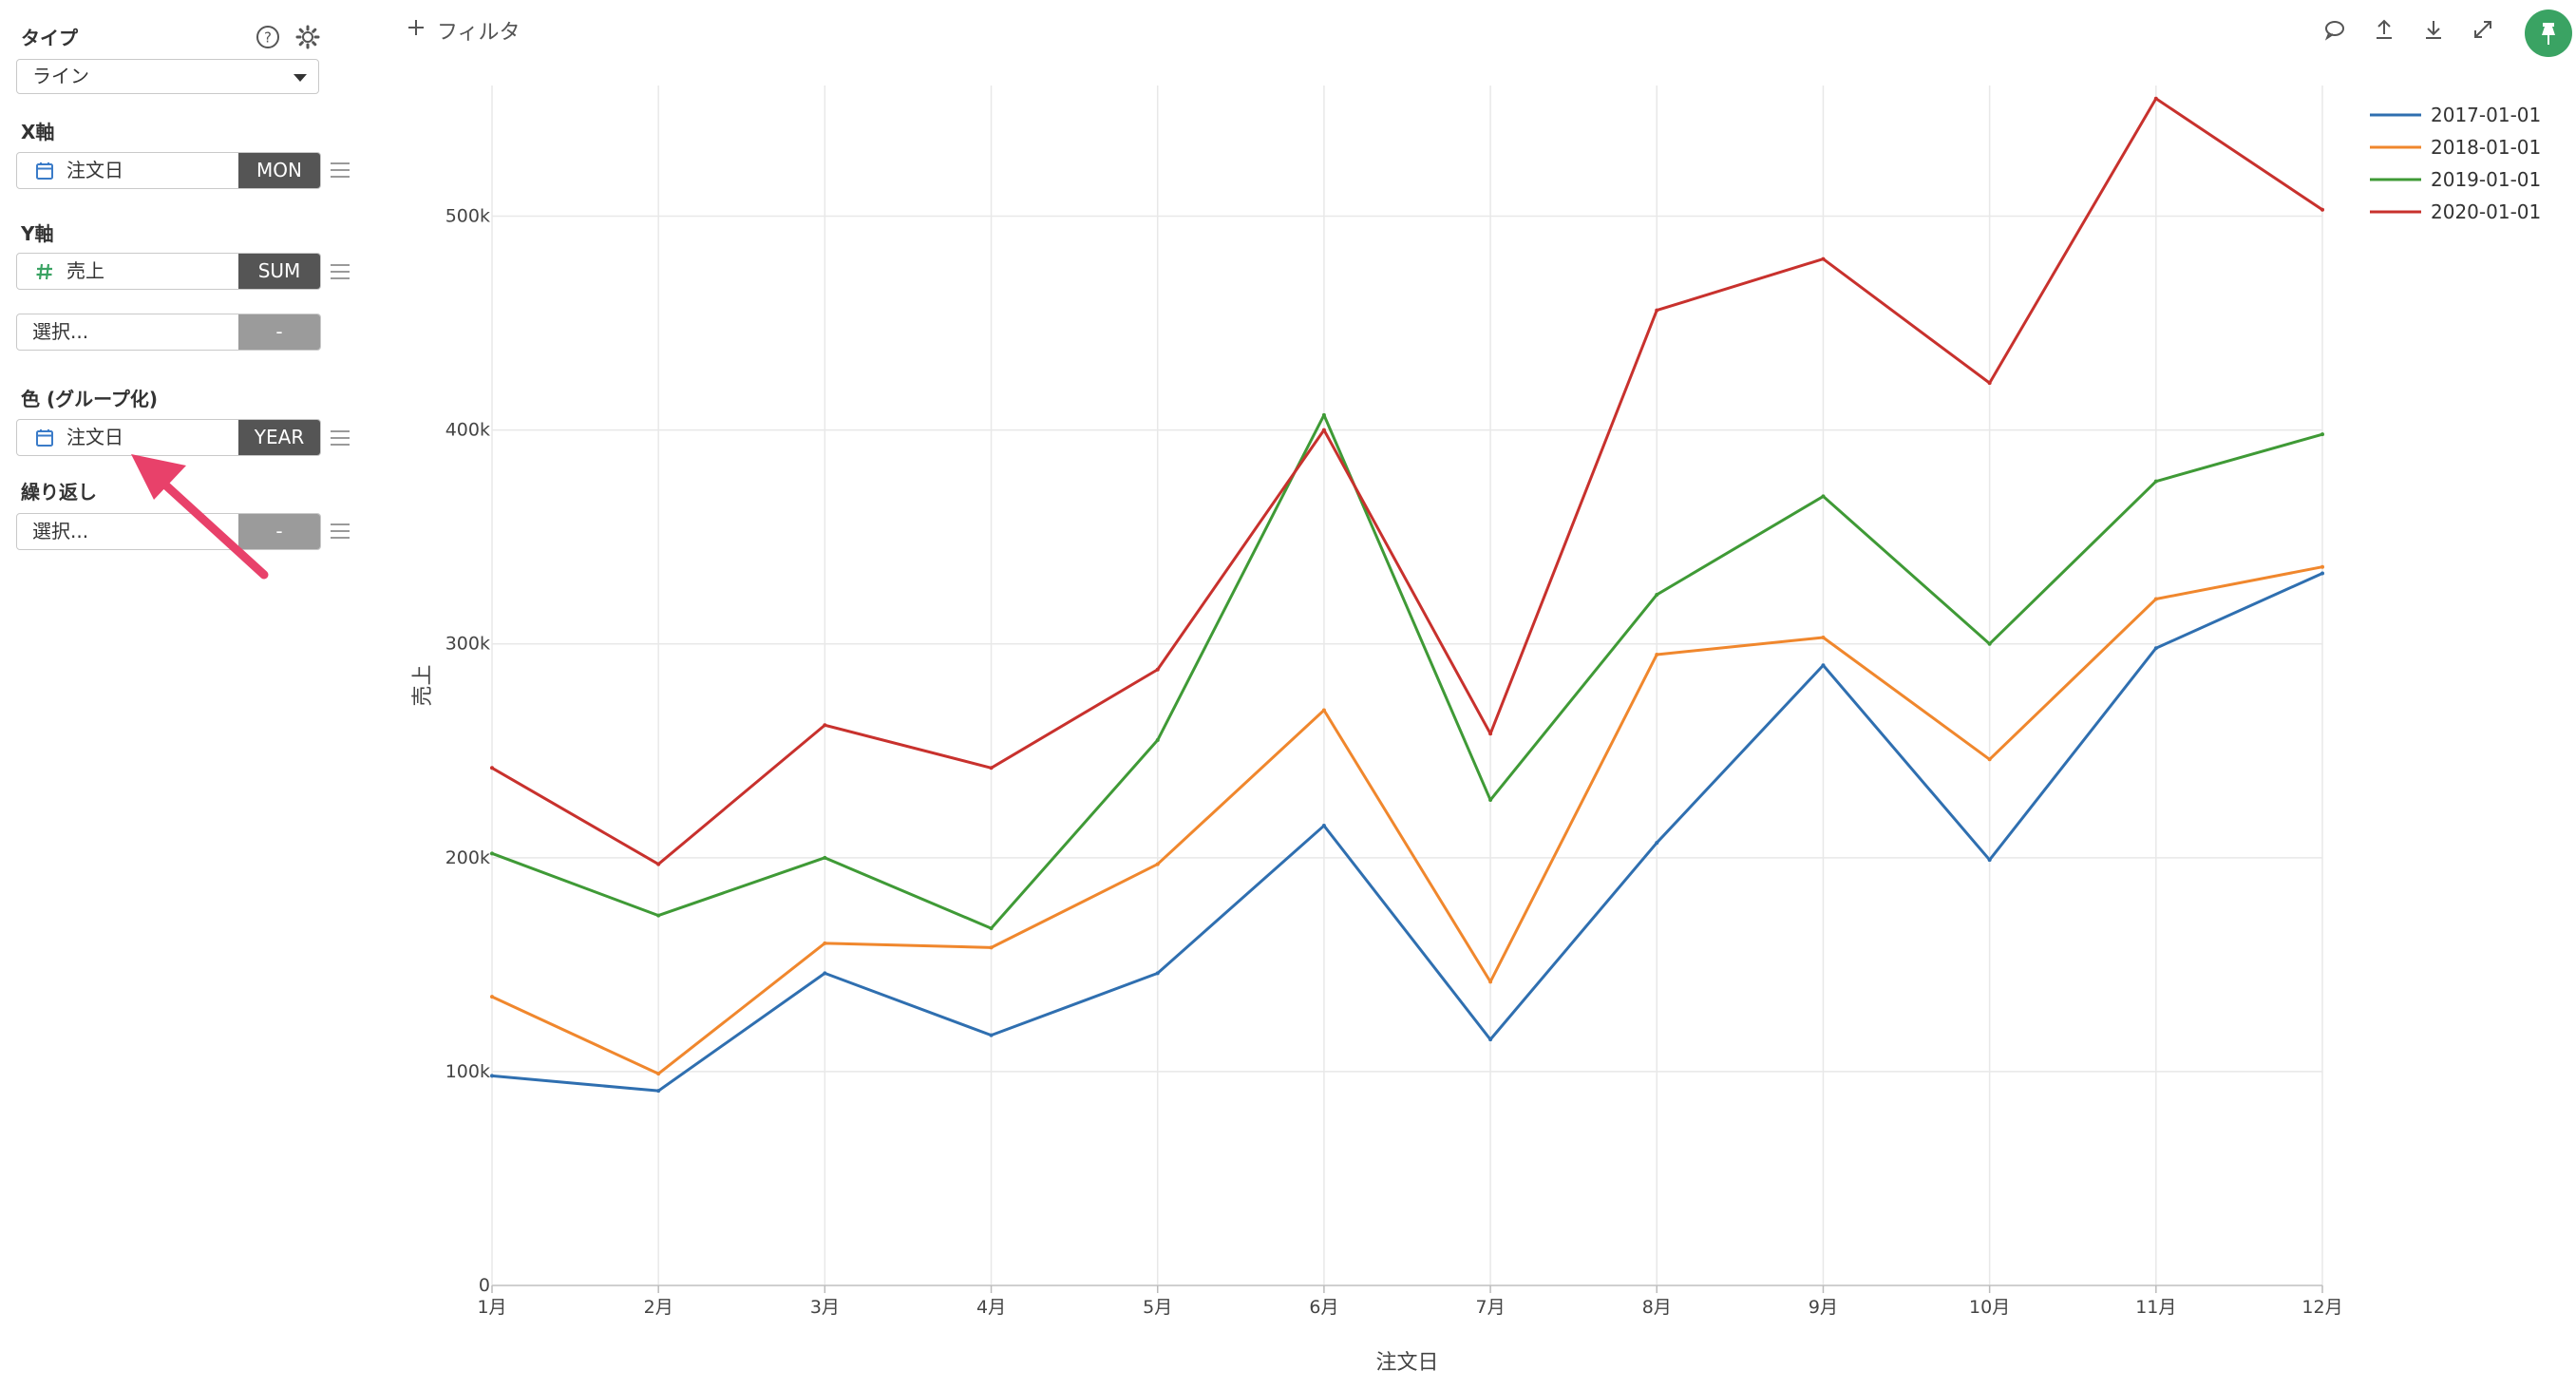 This screenshot has height=1389, width=2576. What do you see at coordinates (59, 492) in the screenshot?
I see `repeat-label: 繰り返し` at bounding box center [59, 492].